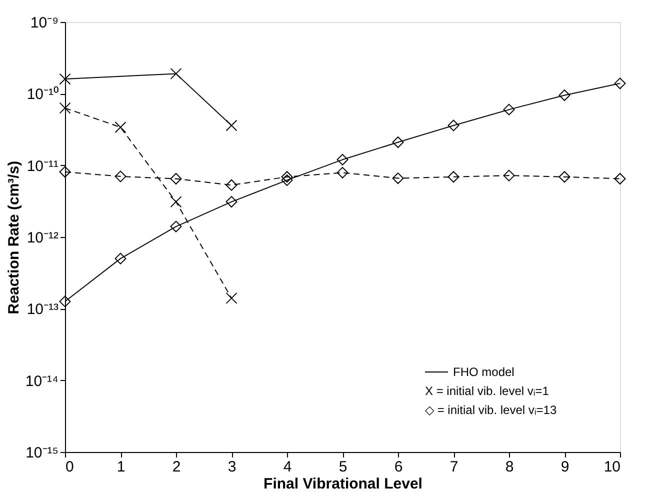 This screenshot has width=650, height=500. Describe the element at coordinates (70, 467) in the screenshot. I see `x-tick-label: 0` at that location.